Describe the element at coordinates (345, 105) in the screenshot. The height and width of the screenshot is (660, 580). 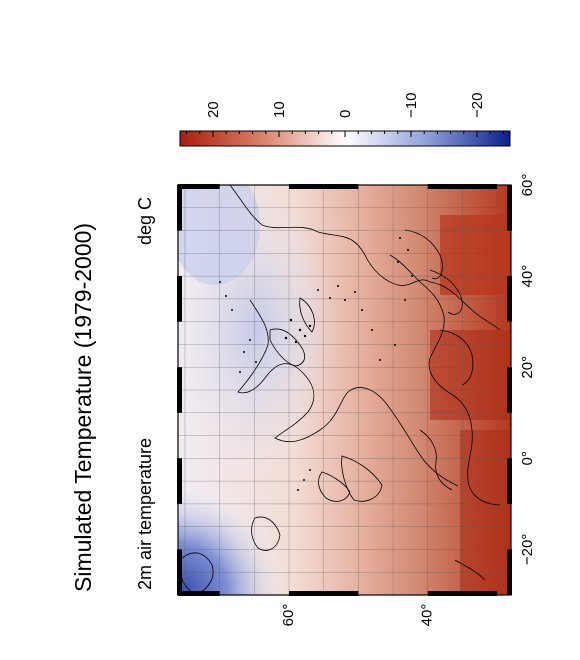
I see `colorbar-tick-labels: 20 10 0 −10 −20` at that location.